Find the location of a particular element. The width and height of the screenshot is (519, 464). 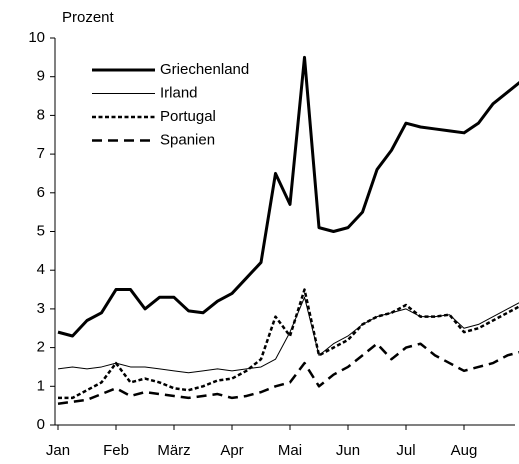

legend-label: Spanien is located at coordinates (187, 139).